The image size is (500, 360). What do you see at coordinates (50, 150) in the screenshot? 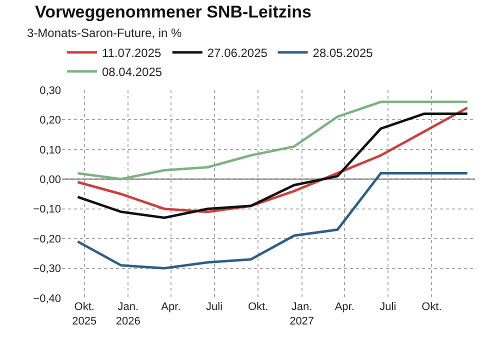
I see `y-tick-label: 0,10` at bounding box center [50, 150].